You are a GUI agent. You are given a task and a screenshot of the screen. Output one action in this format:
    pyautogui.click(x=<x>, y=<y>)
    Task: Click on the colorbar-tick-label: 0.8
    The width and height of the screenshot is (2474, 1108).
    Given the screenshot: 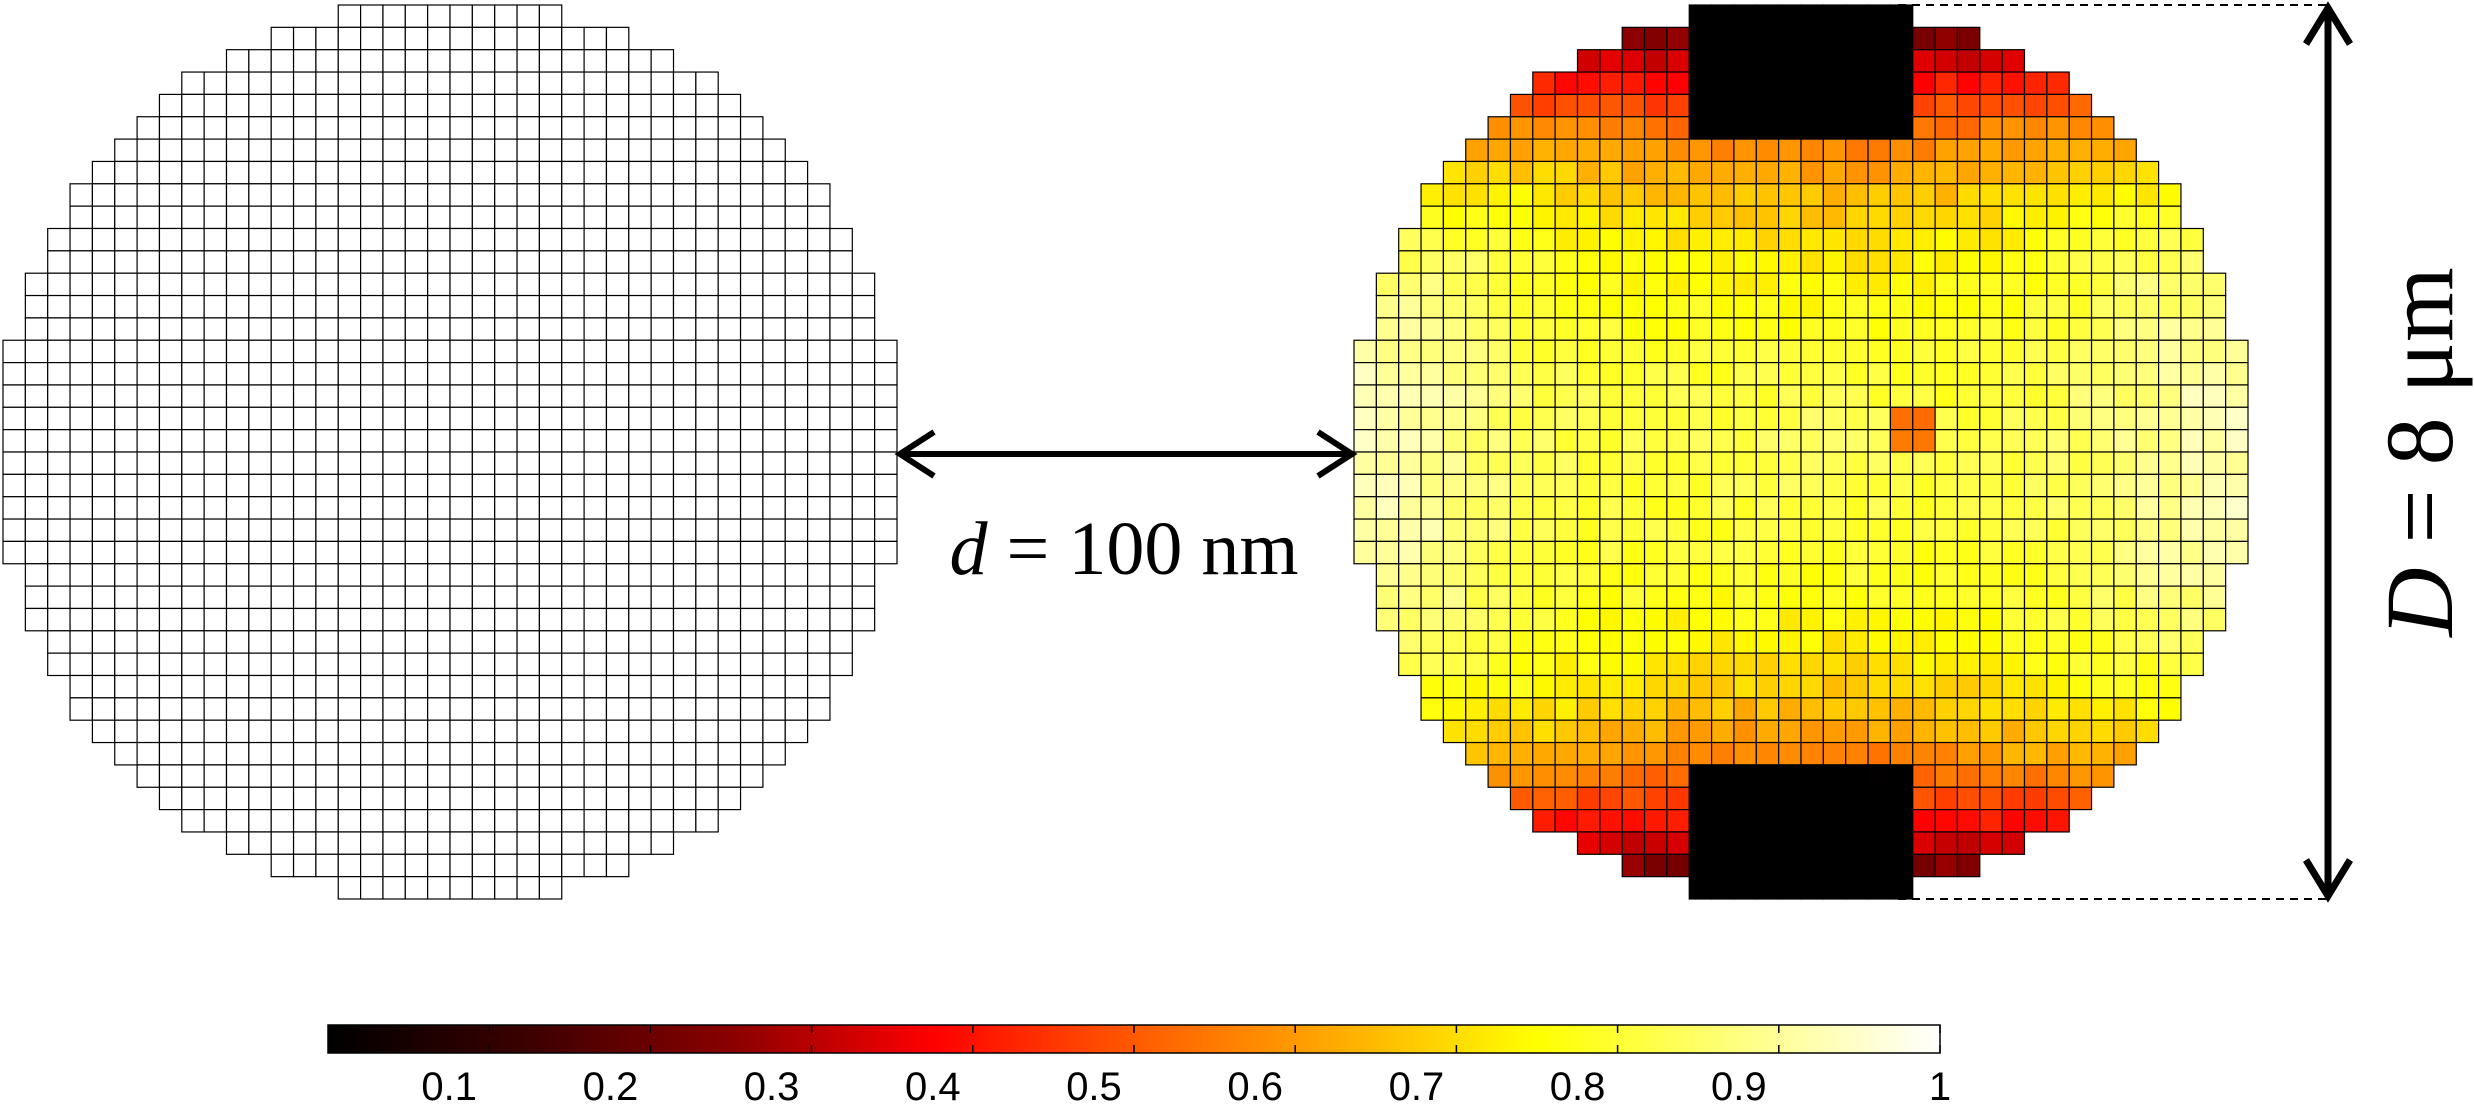 What is the action you would take?
    pyautogui.click(x=1578, y=1086)
    